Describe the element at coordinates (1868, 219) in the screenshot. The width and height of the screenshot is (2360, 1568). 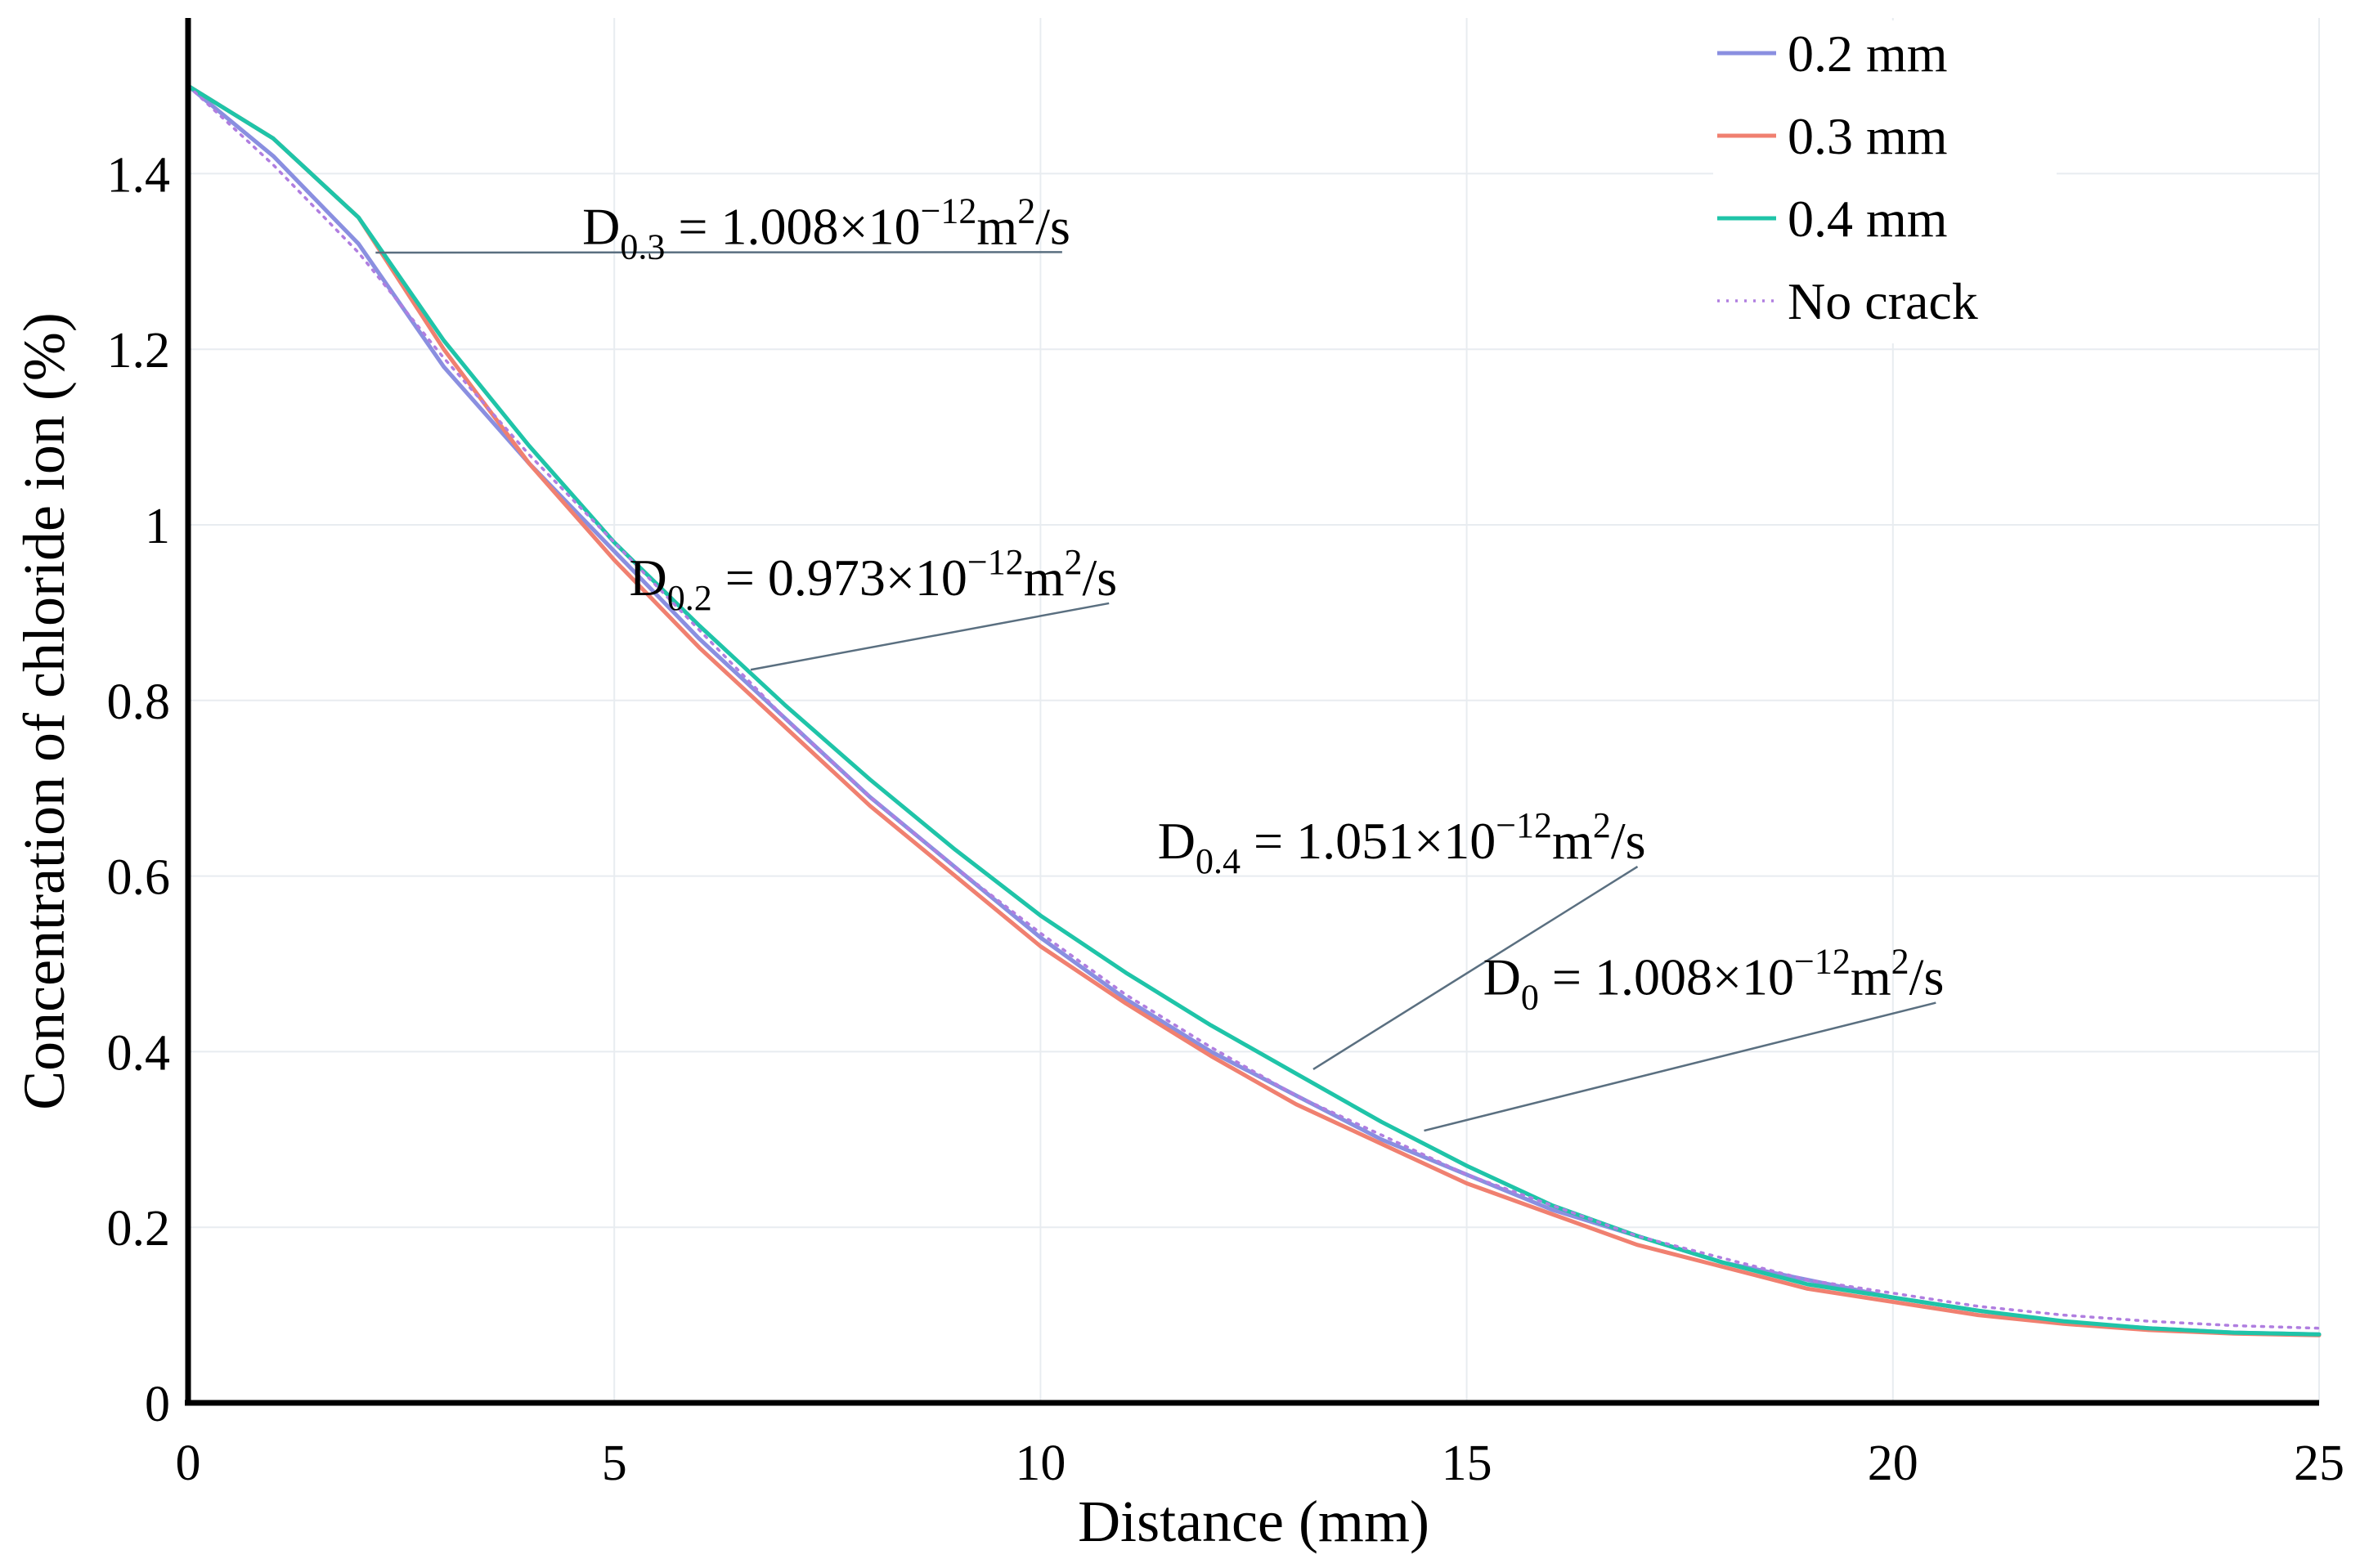
I see `legend-label-0-4-mm: 0.4 mm` at that location.